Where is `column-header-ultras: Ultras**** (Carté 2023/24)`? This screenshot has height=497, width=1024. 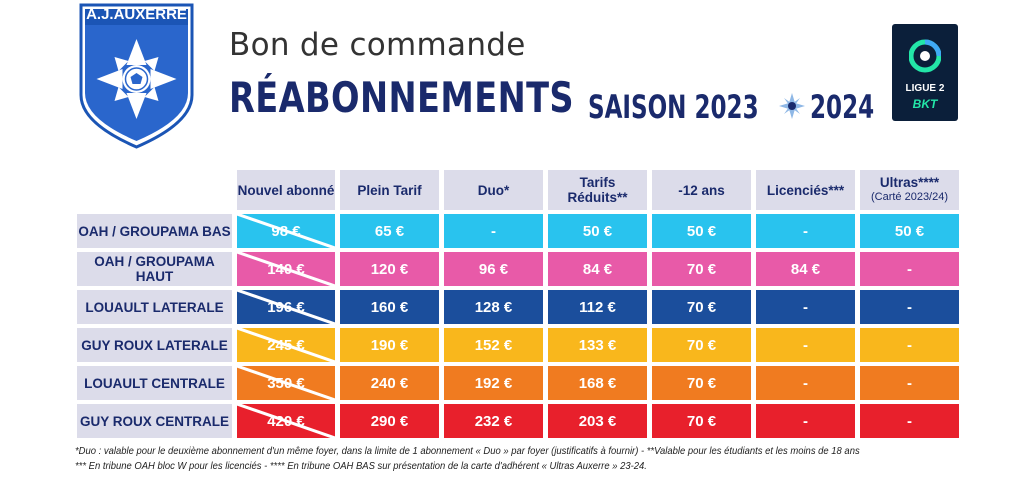
column-header-ultras: Ultras**** (Carté 2023/24) is located at coordinates (909, 190).